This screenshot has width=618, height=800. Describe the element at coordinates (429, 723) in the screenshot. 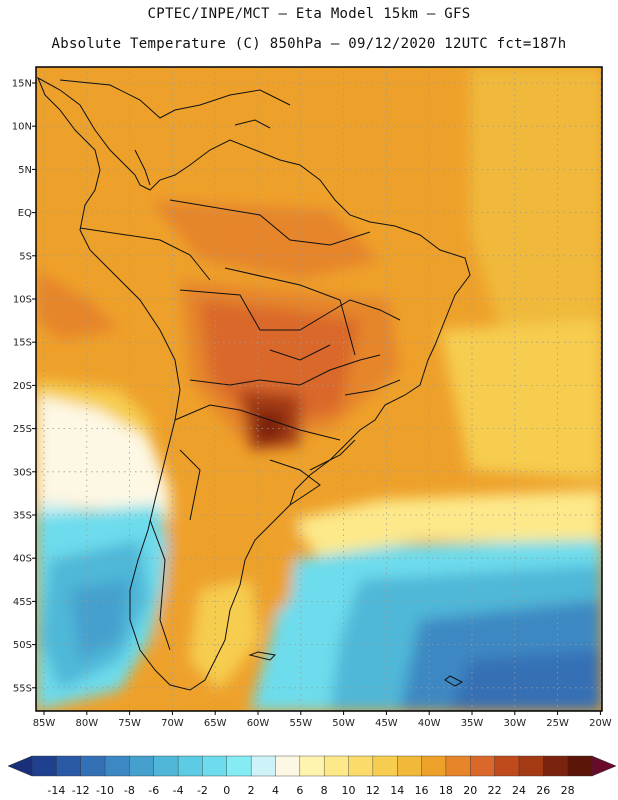

I see `lon-tick-label: 40W` at that location.